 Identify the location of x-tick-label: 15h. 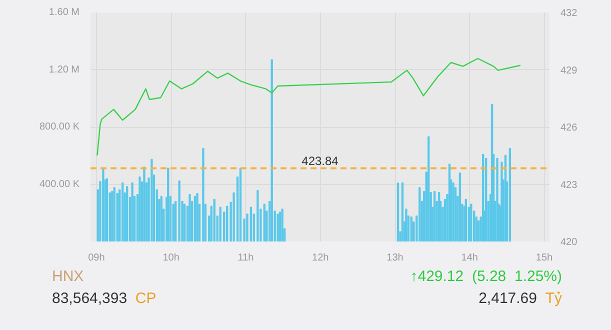
(544, 258).